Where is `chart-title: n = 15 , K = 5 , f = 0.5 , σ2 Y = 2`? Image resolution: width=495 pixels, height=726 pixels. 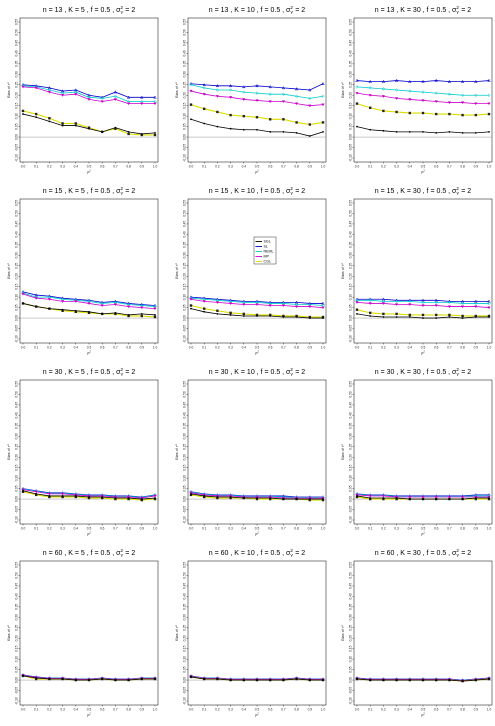
chart-title: n = 15 , K = 5 , f = 0.5 , σ2 Y = 2 is located at coordinates (89, 191).